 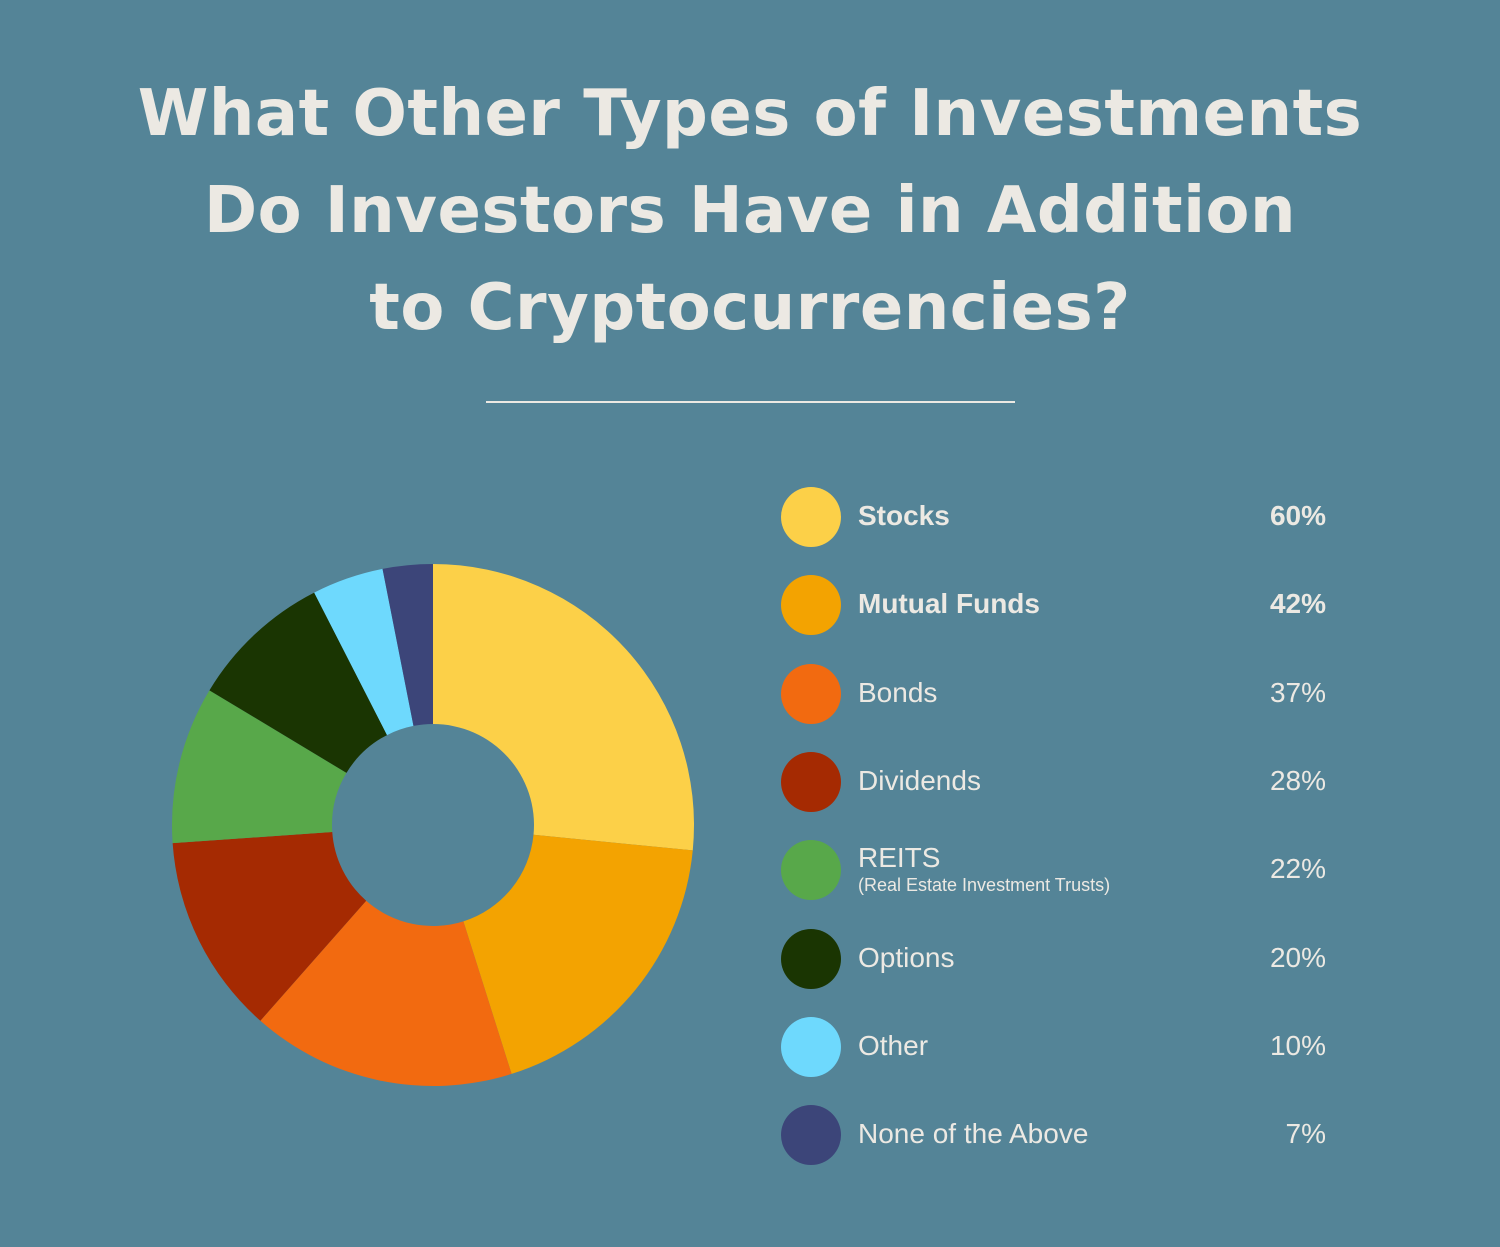 I want to click on legend-label-none-of-the-above: None of the Above, so click(x=973, y=1133).